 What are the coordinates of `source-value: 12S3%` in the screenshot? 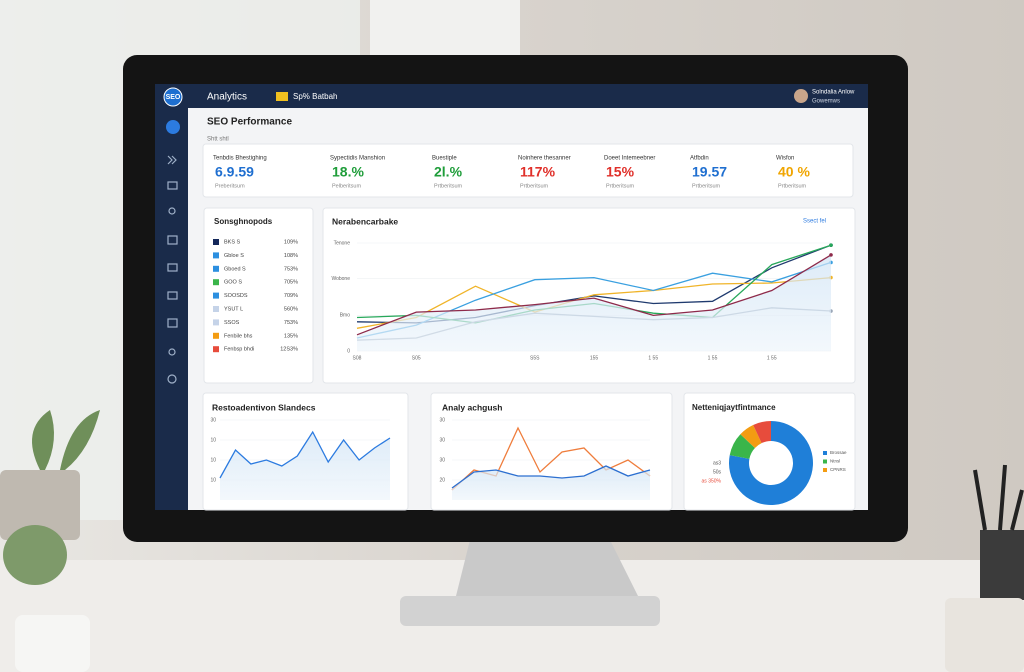 It's located at (289, 350).